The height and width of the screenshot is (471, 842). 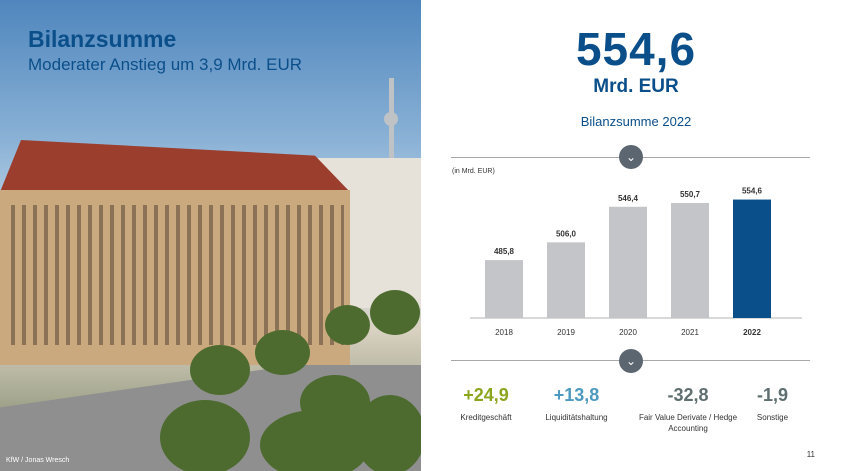 What do you see at coordinates (772, 417) in the screenshot?
I see `breakdown-label: Sonstige` at bounding box center [772, 417].